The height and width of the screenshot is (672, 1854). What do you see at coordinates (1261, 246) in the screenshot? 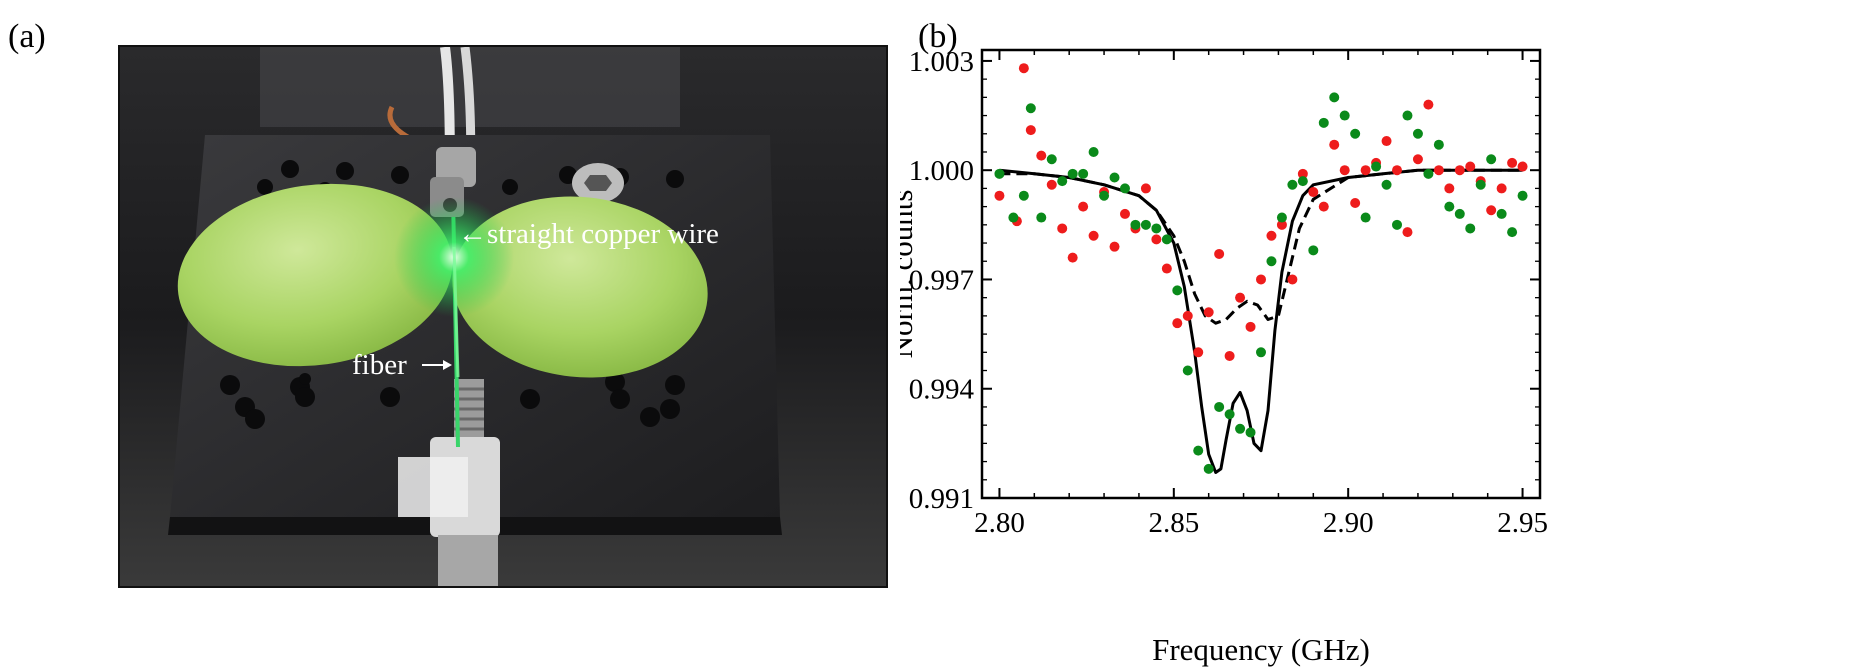
I see `dashed-fit-line` at bounding box center [1261, 246].